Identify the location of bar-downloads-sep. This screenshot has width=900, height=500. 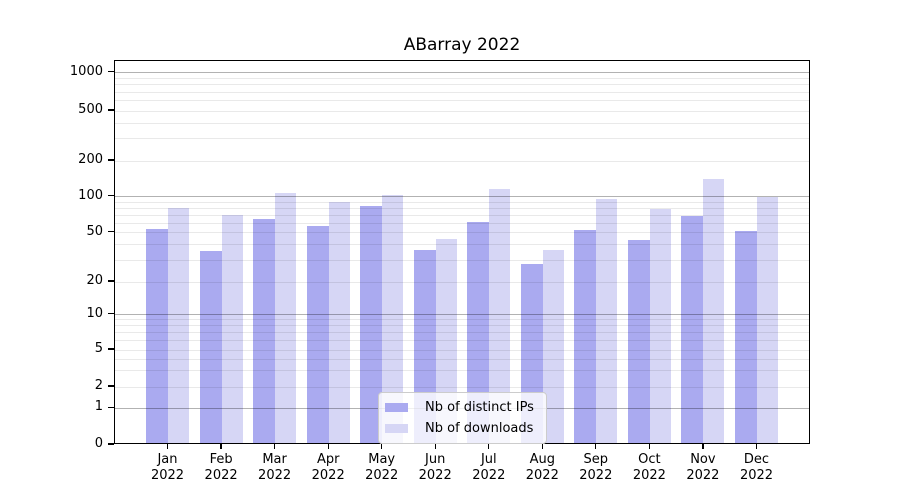
(607, 320).